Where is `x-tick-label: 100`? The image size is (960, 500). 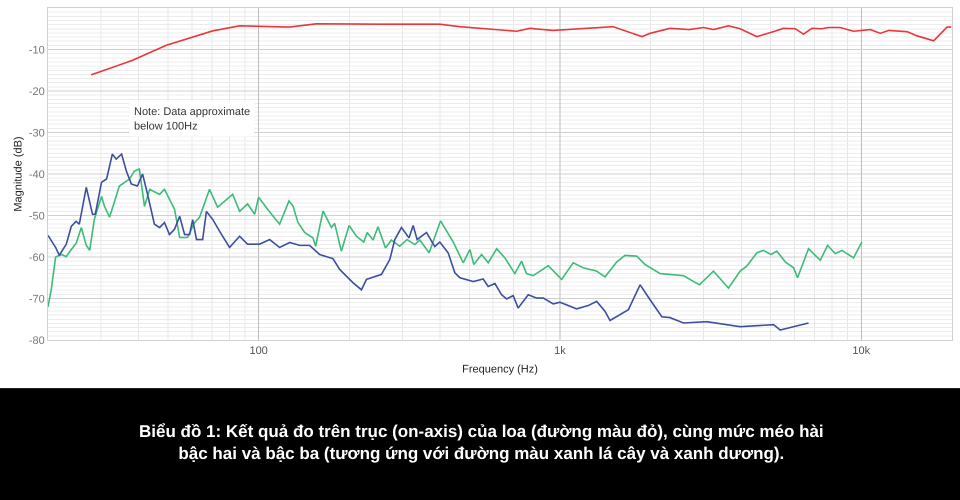
x-tick-label: 100 is located at coordinates (258, 351).